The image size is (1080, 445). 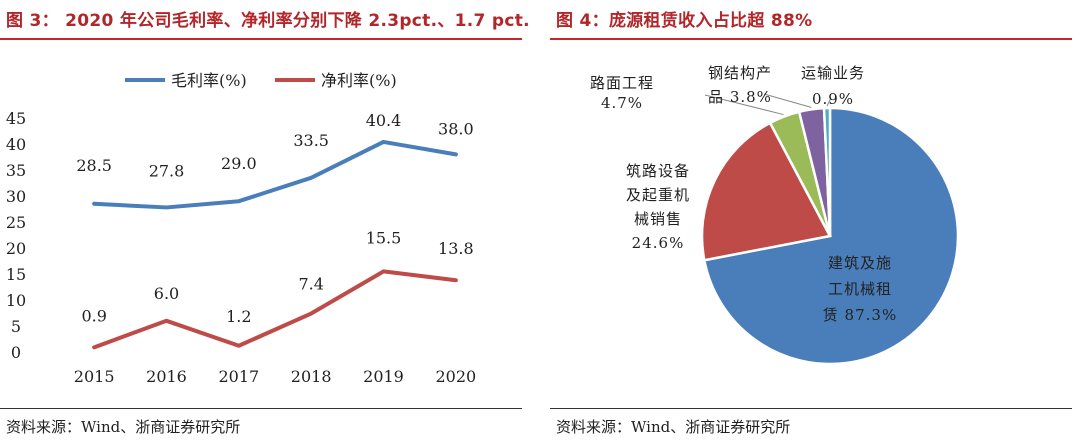 What do you see at coordinates (123, 427) in the screenshot?
I see `line-chart-source: 资料来源：Wind、浙商证券研究所` at bounding box center [123, 427].